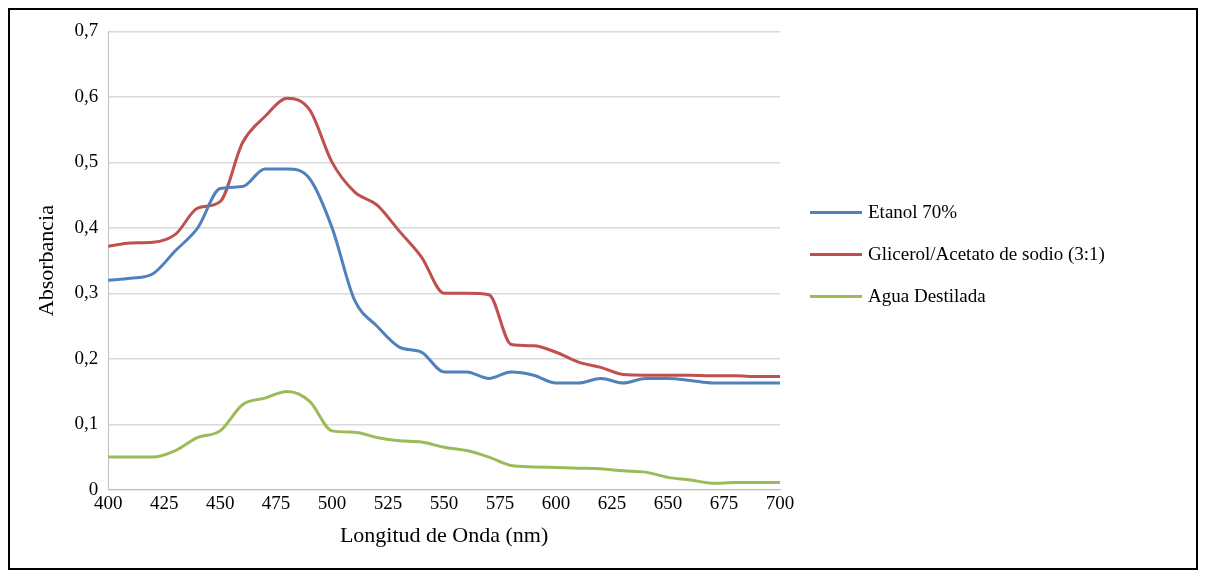  I want to click on legend-label: Glicerol/Acetato de sodio (3:1), so click(986, 254).